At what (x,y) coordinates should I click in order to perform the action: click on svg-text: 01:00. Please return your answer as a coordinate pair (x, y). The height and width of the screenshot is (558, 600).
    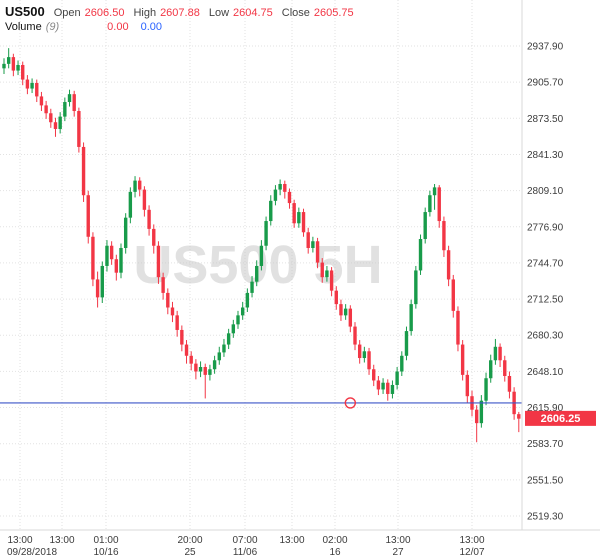
    Looking at the image, I should click on (105, 540).